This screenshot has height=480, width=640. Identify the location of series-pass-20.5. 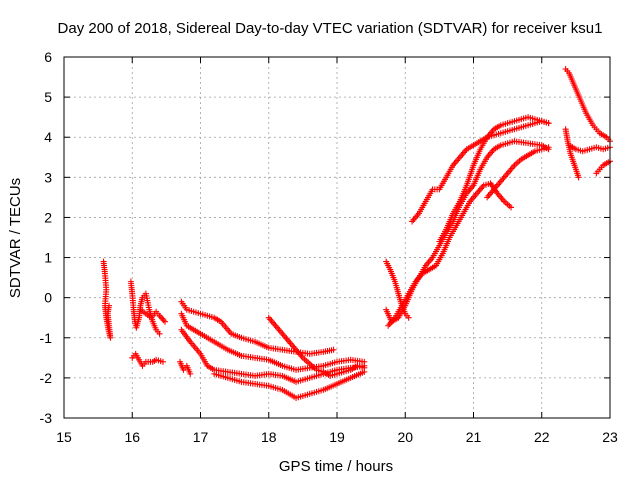
(494, 179).